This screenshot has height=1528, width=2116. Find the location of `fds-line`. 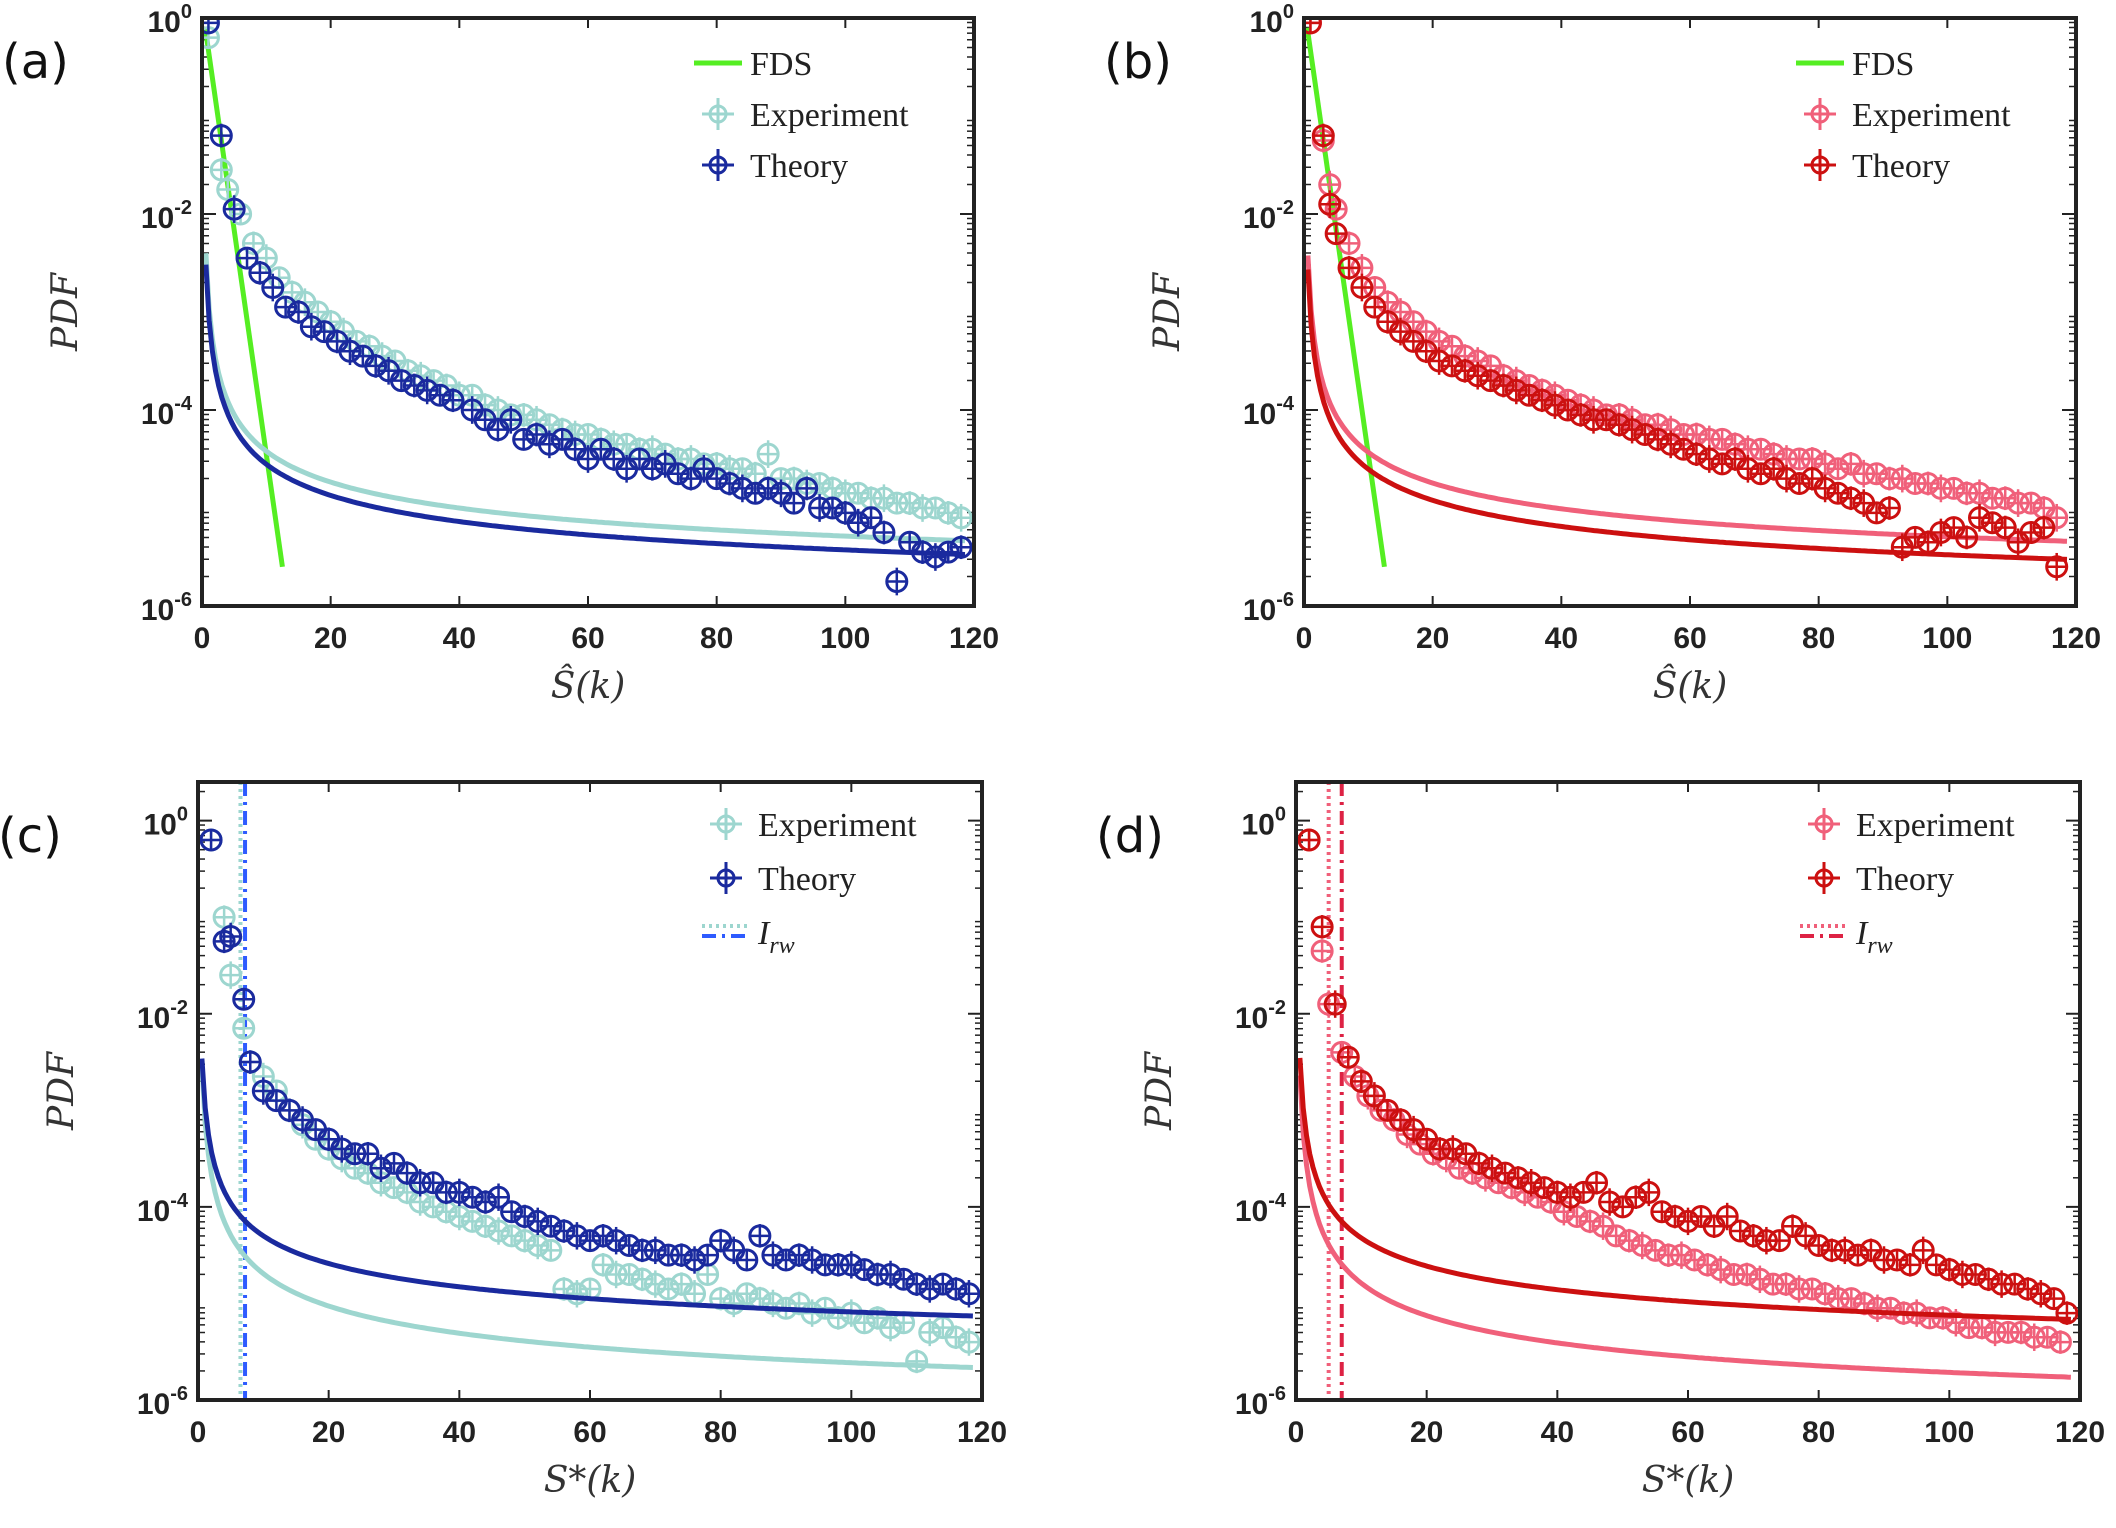

fds-line is located at coordinates (1345, 297).